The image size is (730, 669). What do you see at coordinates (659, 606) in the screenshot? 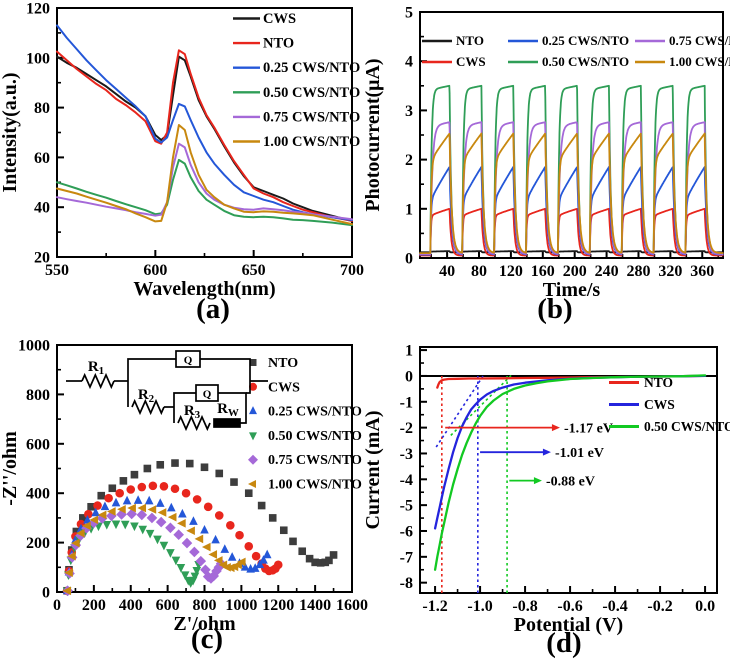
I see `svg-text: -0.2` at bounding box center [659, 606].